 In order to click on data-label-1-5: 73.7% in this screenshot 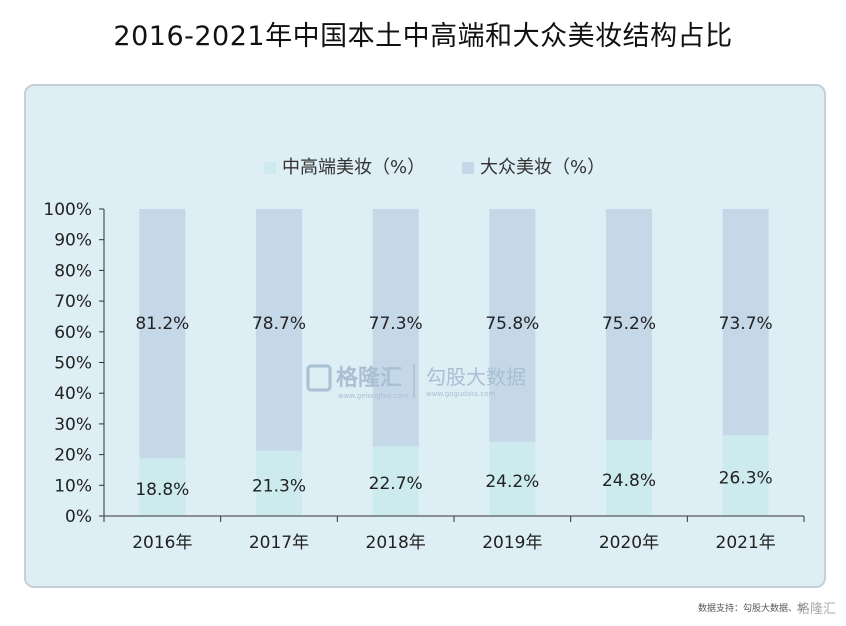, I will do `click(746, 324)`.